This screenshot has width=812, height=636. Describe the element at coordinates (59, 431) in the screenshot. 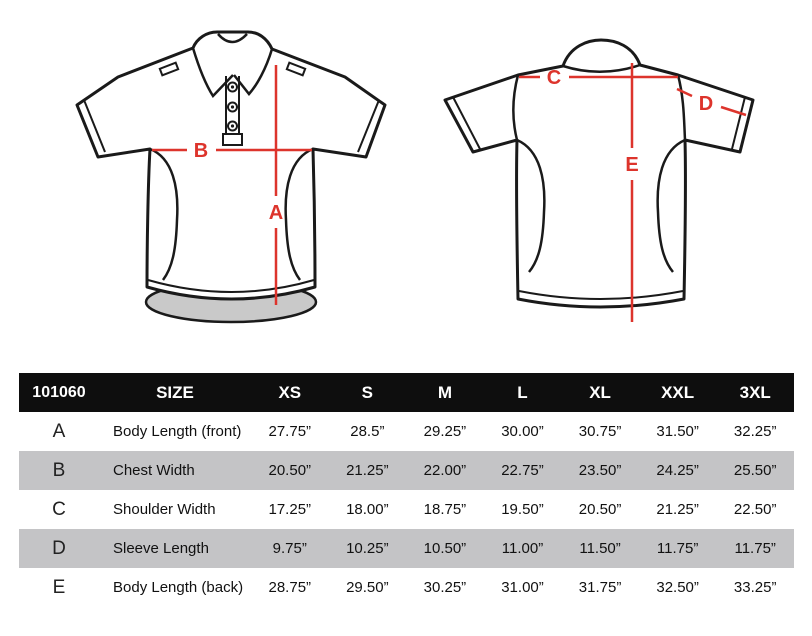

I see `row-letter: A` at that location.